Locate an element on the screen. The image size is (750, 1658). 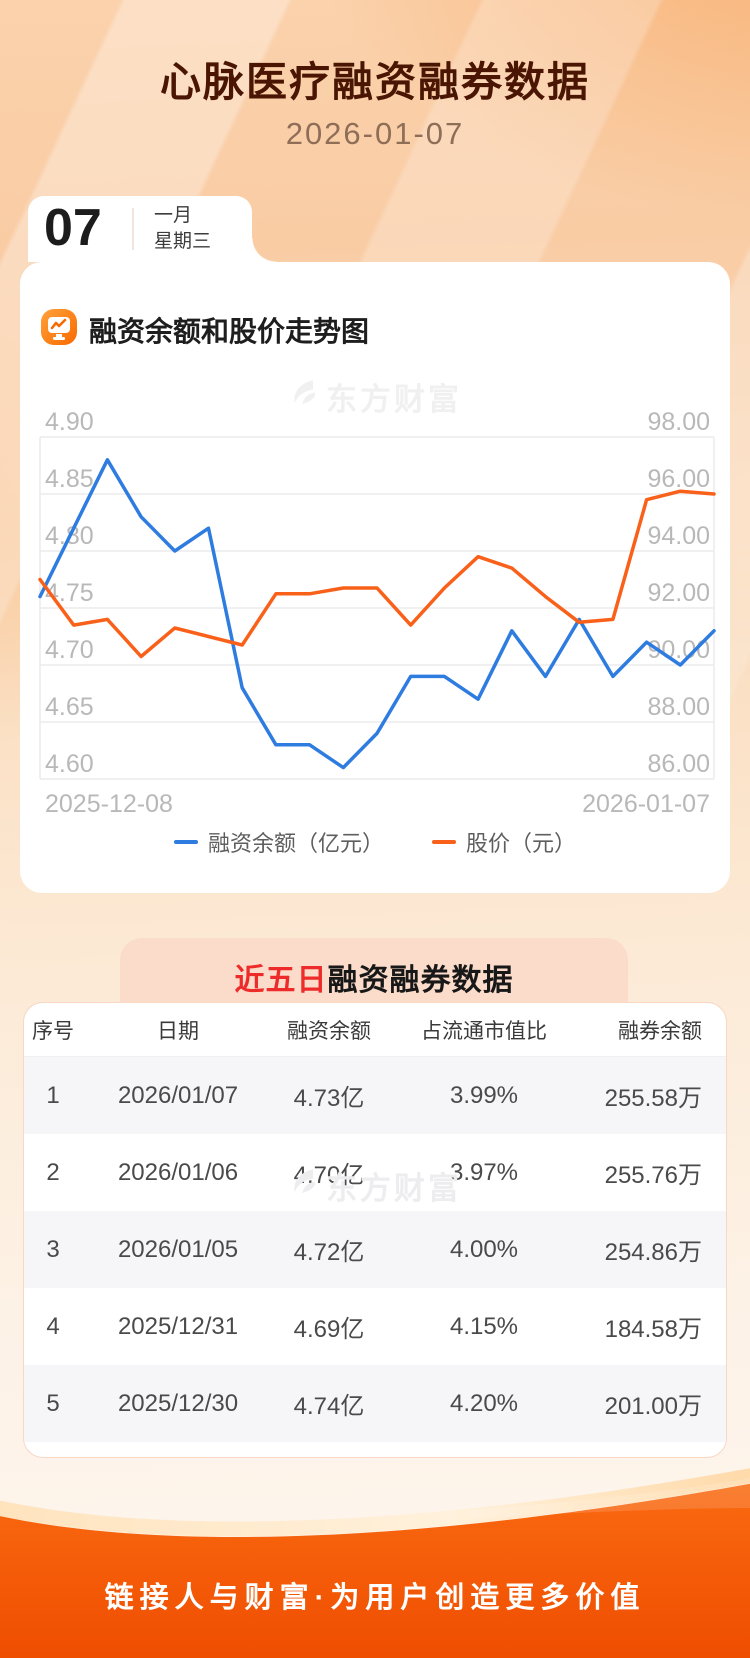
date-card-month: 一月 is located at coordinates (173, 215).